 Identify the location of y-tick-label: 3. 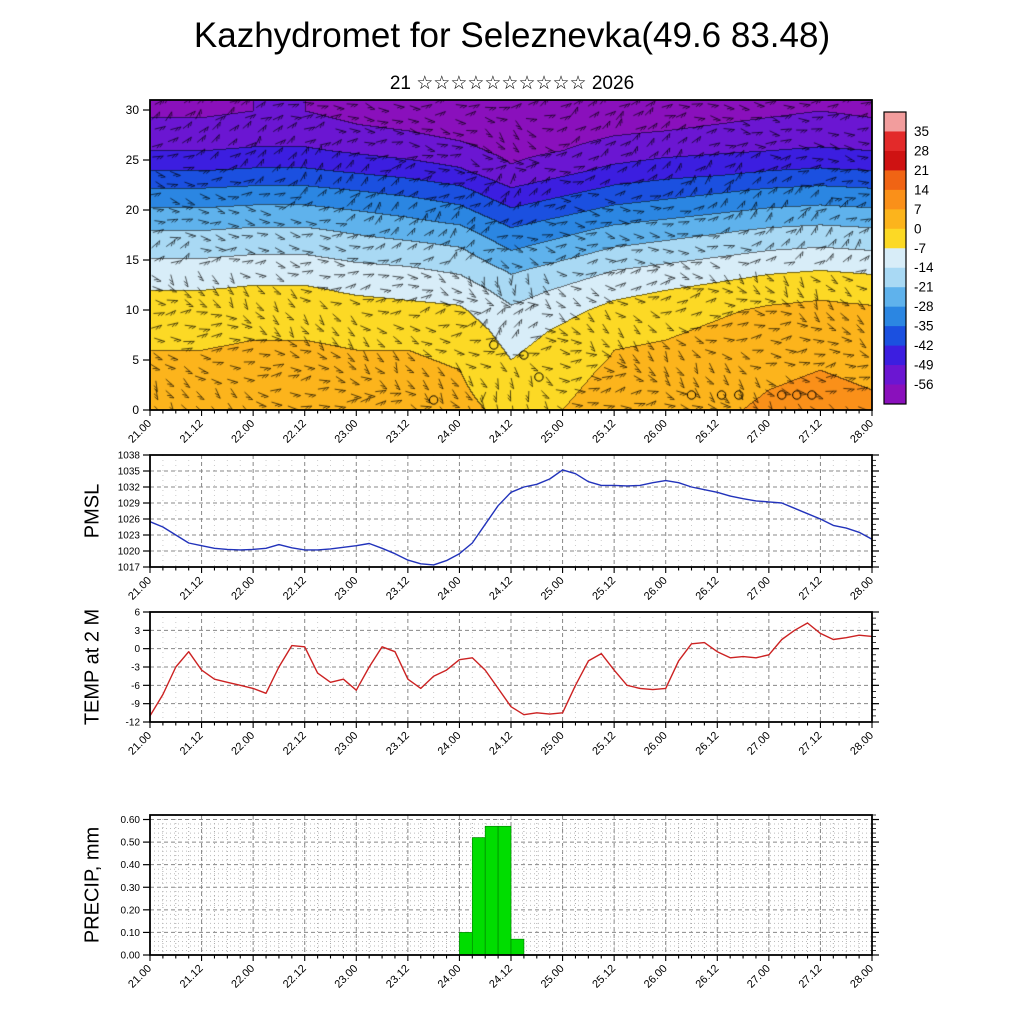
(137, 631).